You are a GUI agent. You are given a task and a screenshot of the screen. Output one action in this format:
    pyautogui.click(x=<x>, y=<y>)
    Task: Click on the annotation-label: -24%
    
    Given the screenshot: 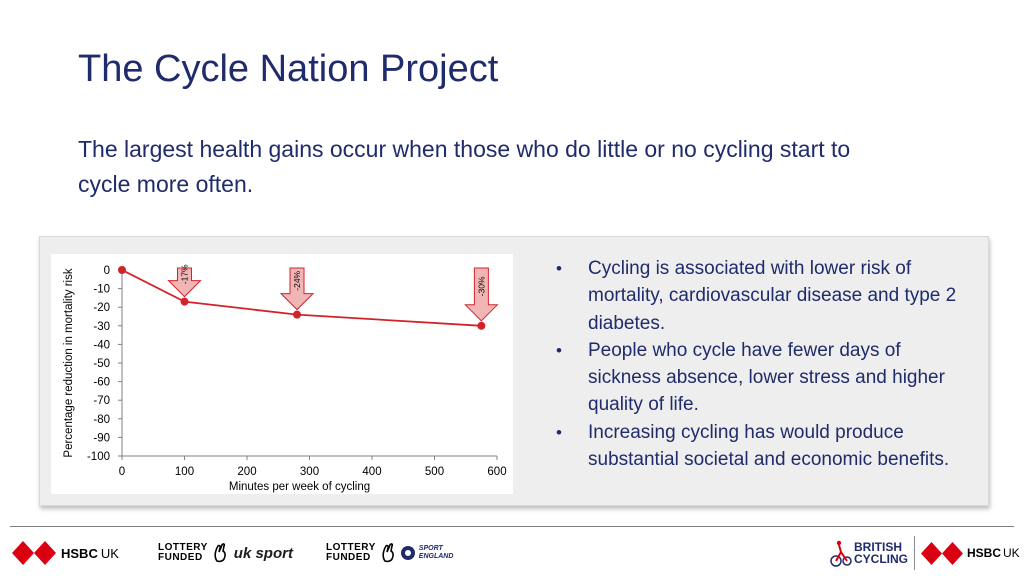 What is the action you would take?
    pyautogui.click(x=297, y=280)
    